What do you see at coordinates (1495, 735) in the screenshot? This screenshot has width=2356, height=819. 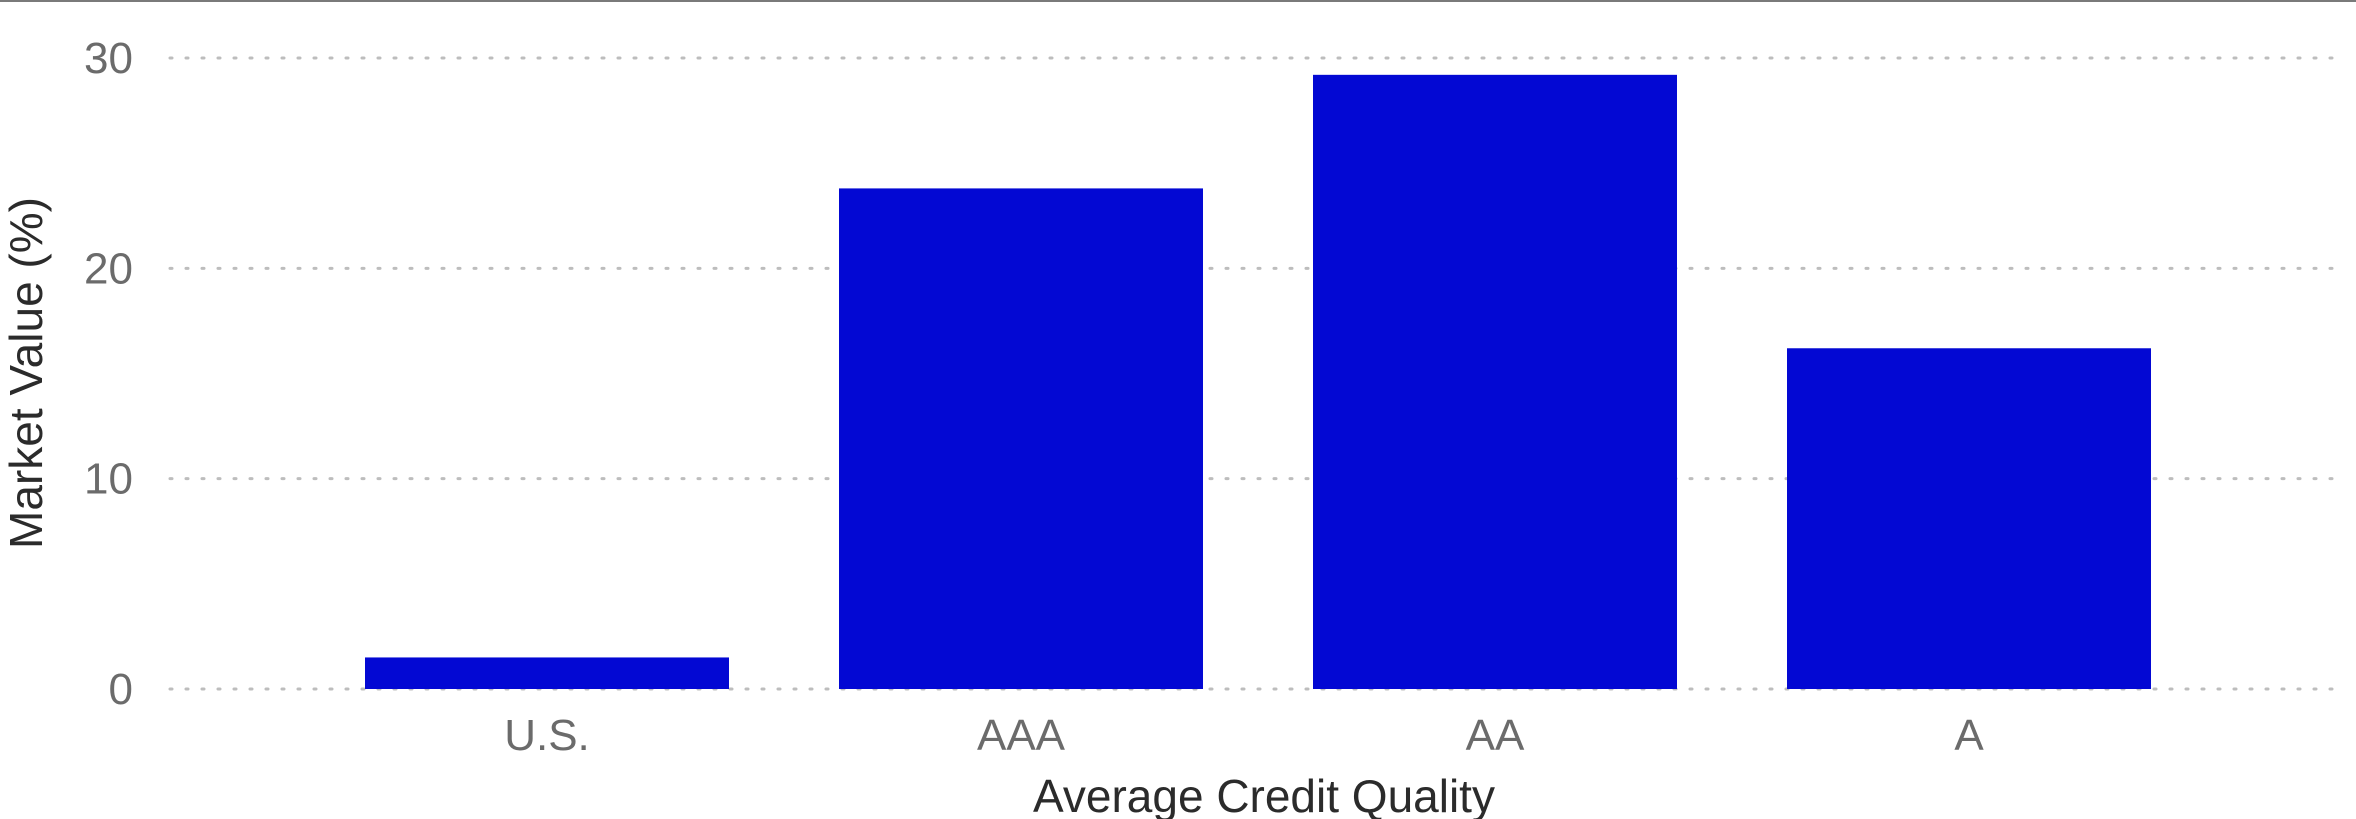 I see `x-tick-label-aa: AA` at bounding box center [1495, 735].